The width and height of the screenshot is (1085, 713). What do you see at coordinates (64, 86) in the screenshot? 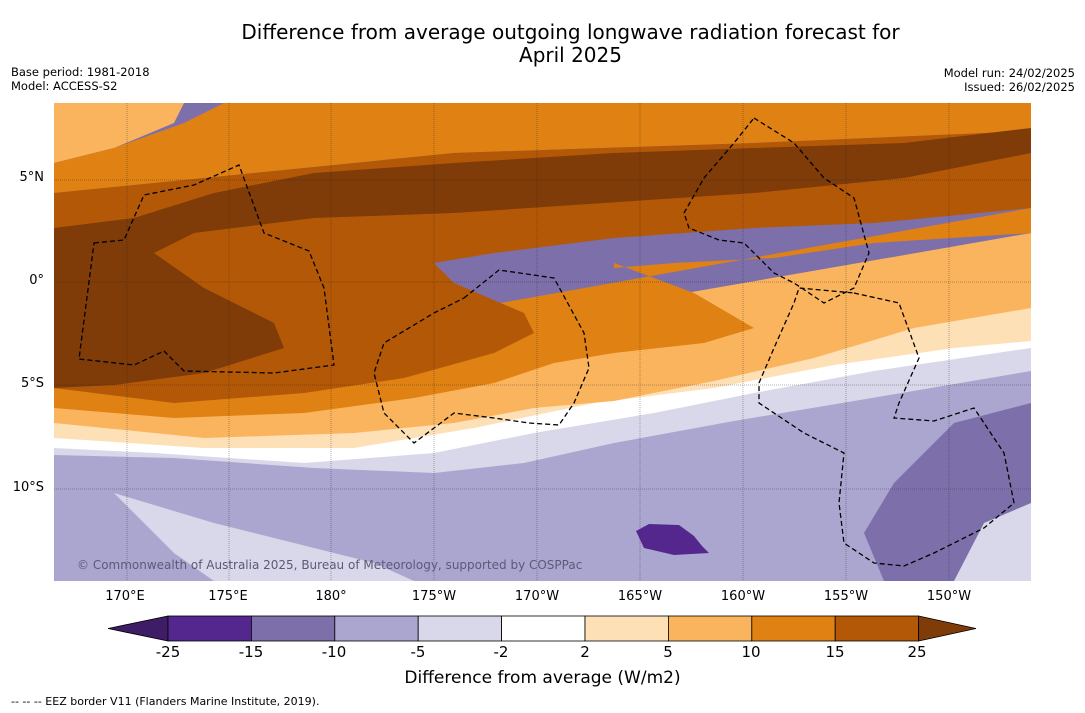
I see `model-name: Model: ACCESS-S2` at bounding box center [64, 86].